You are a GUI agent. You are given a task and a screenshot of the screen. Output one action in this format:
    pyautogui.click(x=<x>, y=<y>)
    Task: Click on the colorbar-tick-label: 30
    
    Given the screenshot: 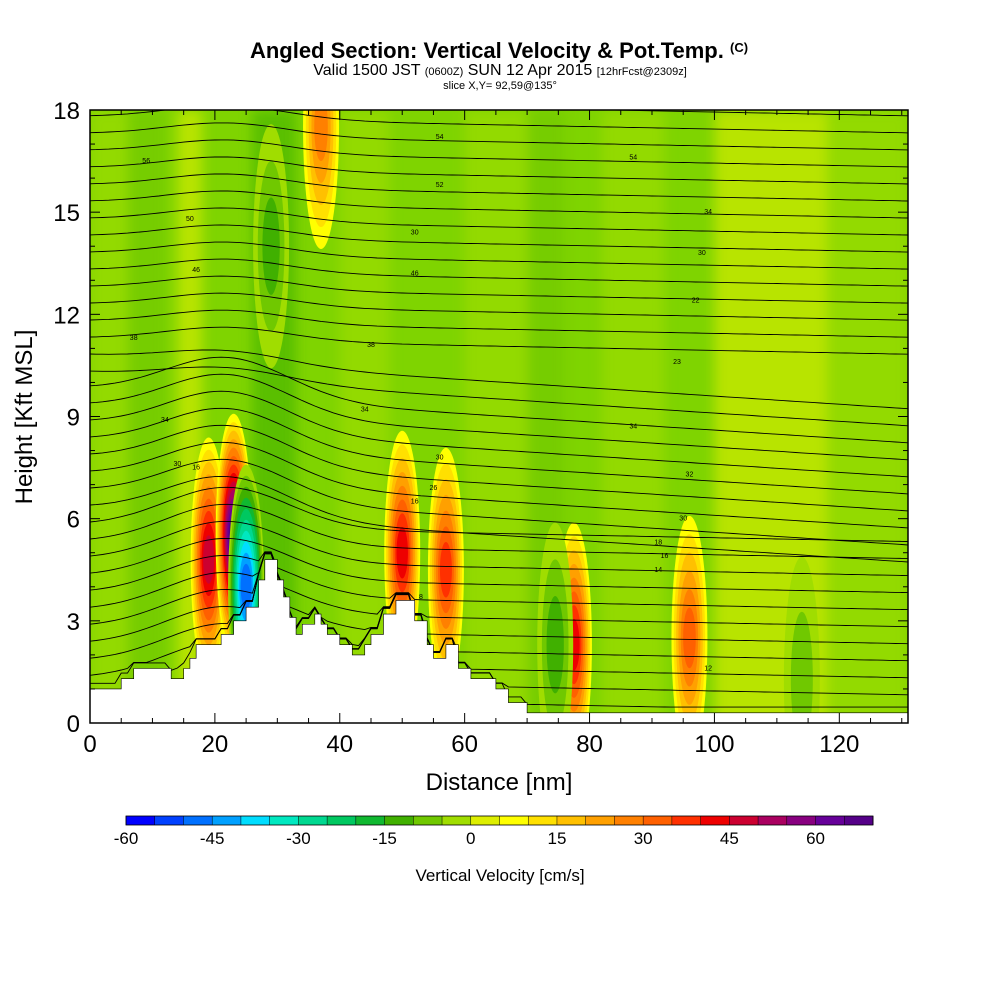 What is the action you would take?
    pyautogui.click(x=643, y=838)
    